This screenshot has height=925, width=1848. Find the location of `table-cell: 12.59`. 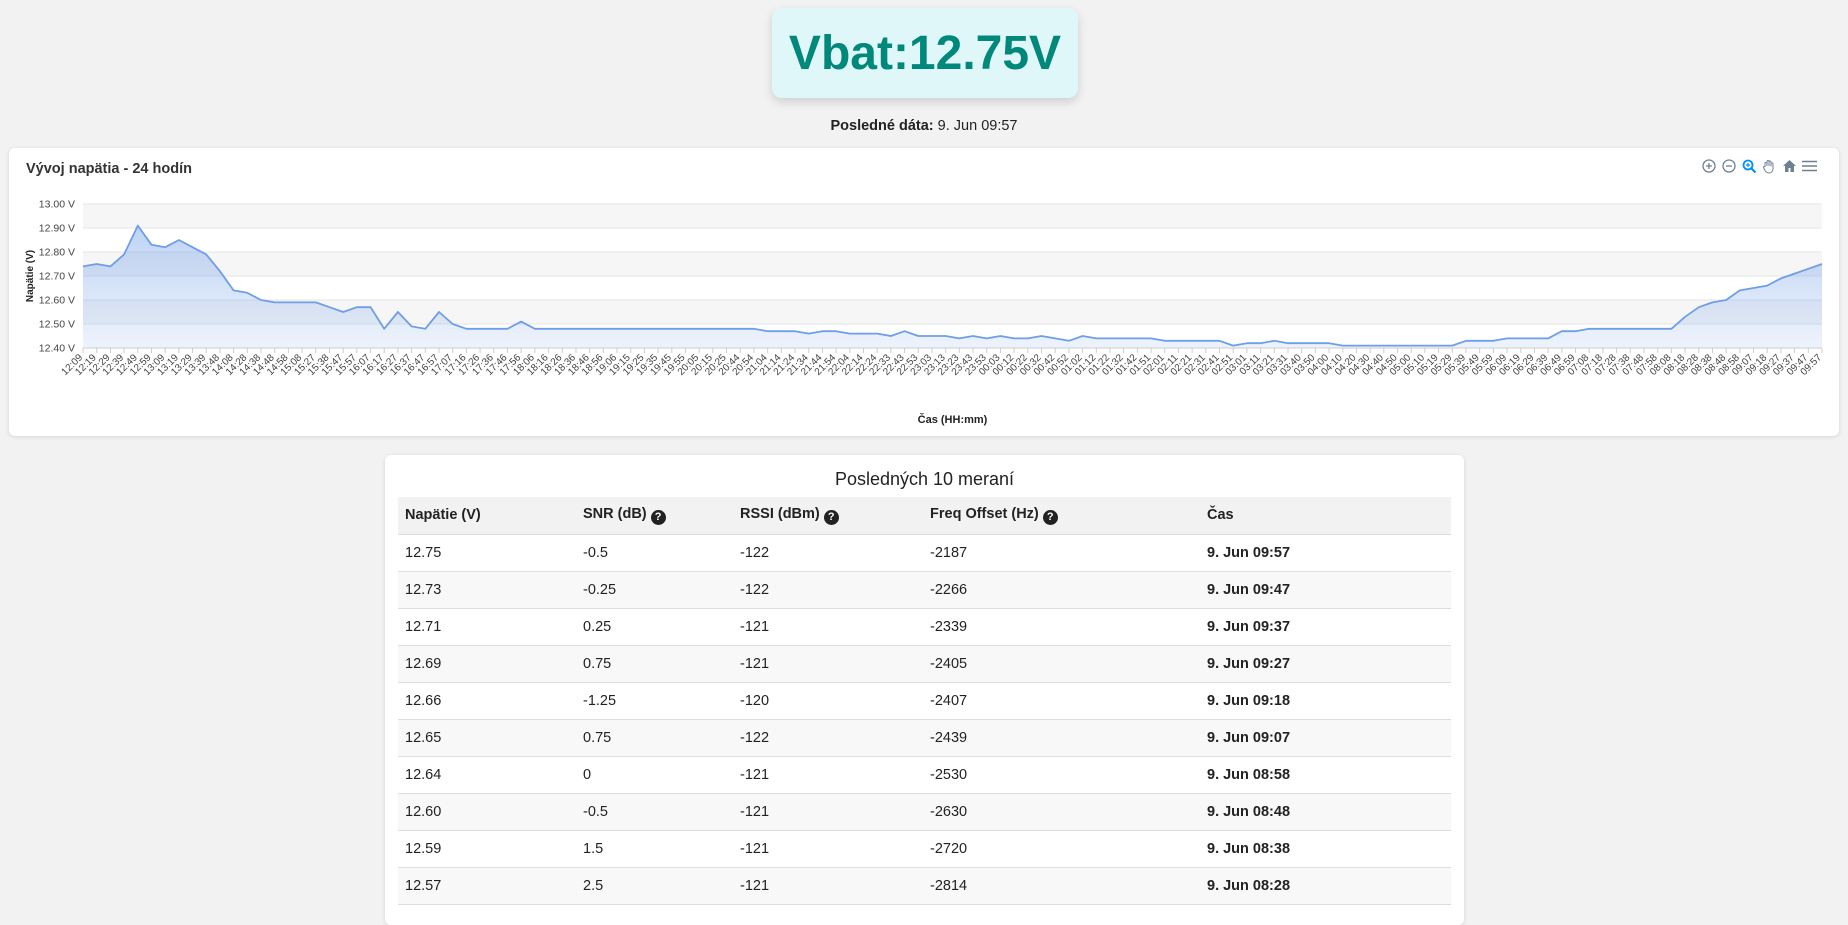

table-cell: 12.59 is located at coordinates (487, 849).